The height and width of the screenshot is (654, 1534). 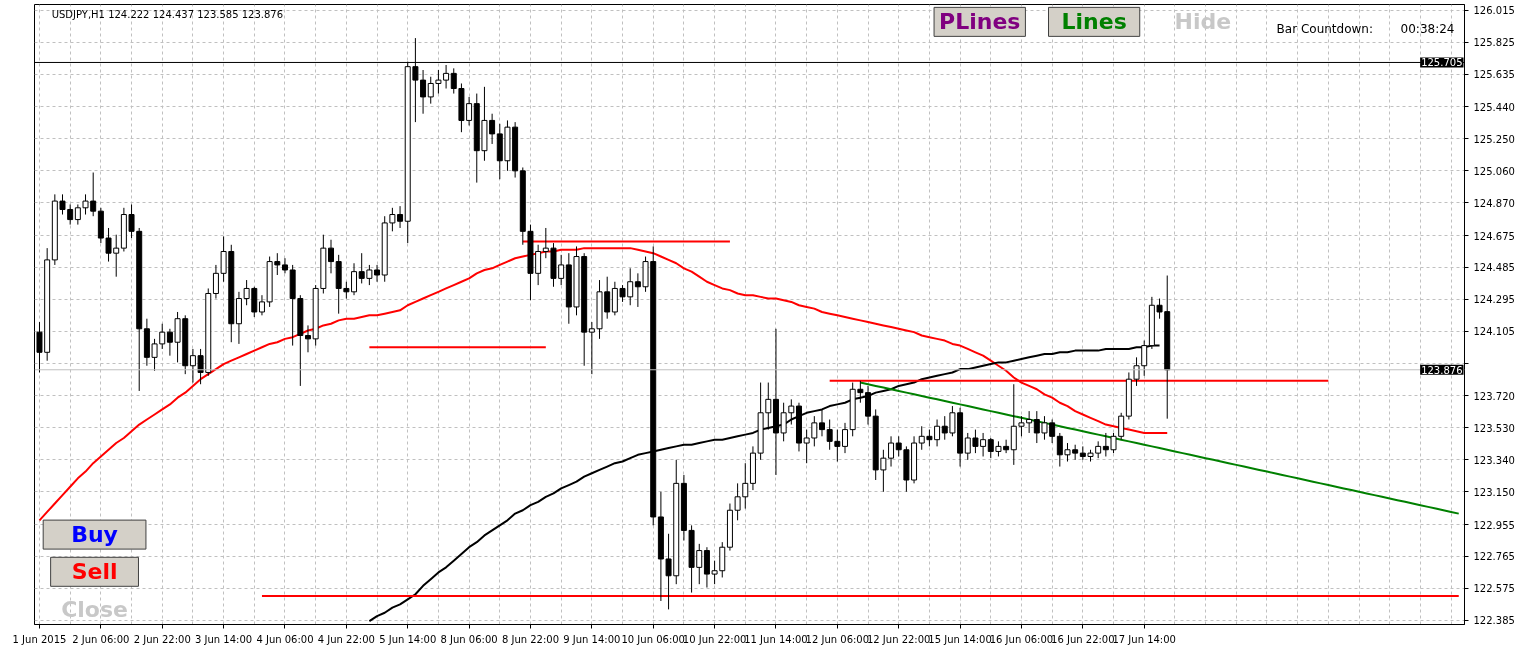 What do you see at coordinates (1324, 28) in the screenshot?
I see `annotation: Bar Countdown:` at bounding box center [1324, 28].